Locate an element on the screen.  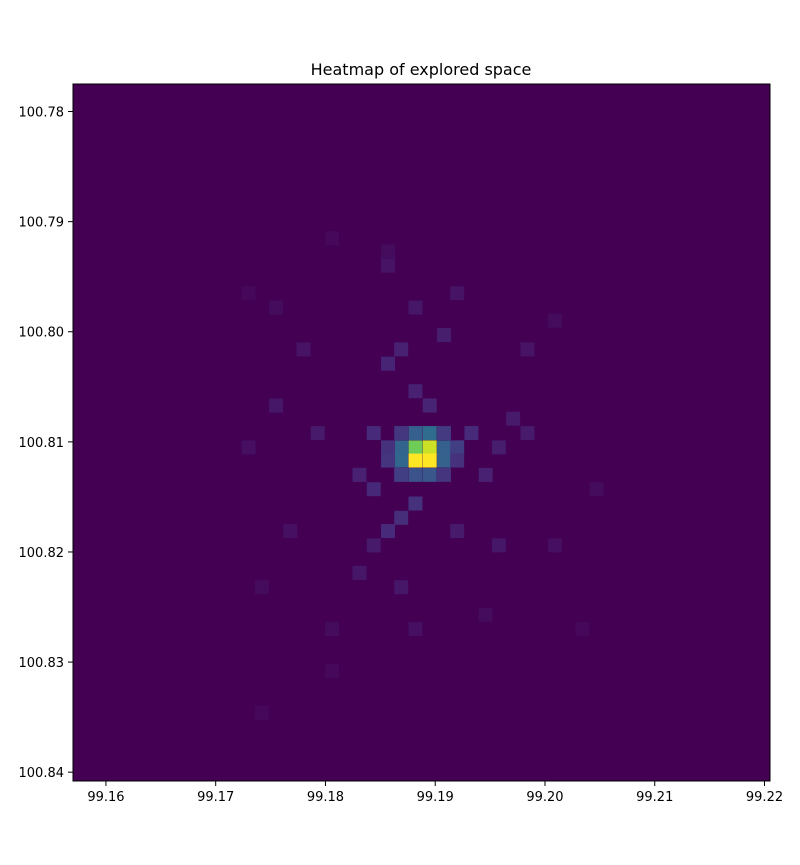
y-tick-label: 100.84 is located at coordinates (42, 773).